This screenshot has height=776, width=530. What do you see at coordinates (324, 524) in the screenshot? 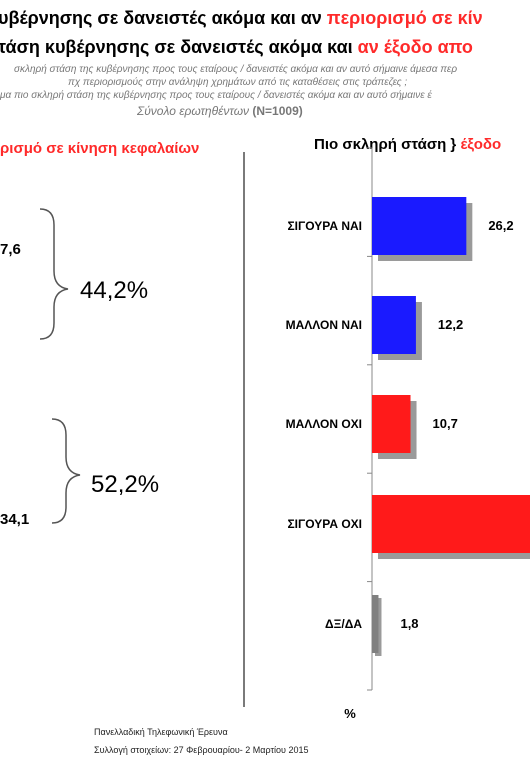
I see `category-label: ΣΙΓΟΥΡΑ ΟΧΙ` at bounding box center [324, 524].